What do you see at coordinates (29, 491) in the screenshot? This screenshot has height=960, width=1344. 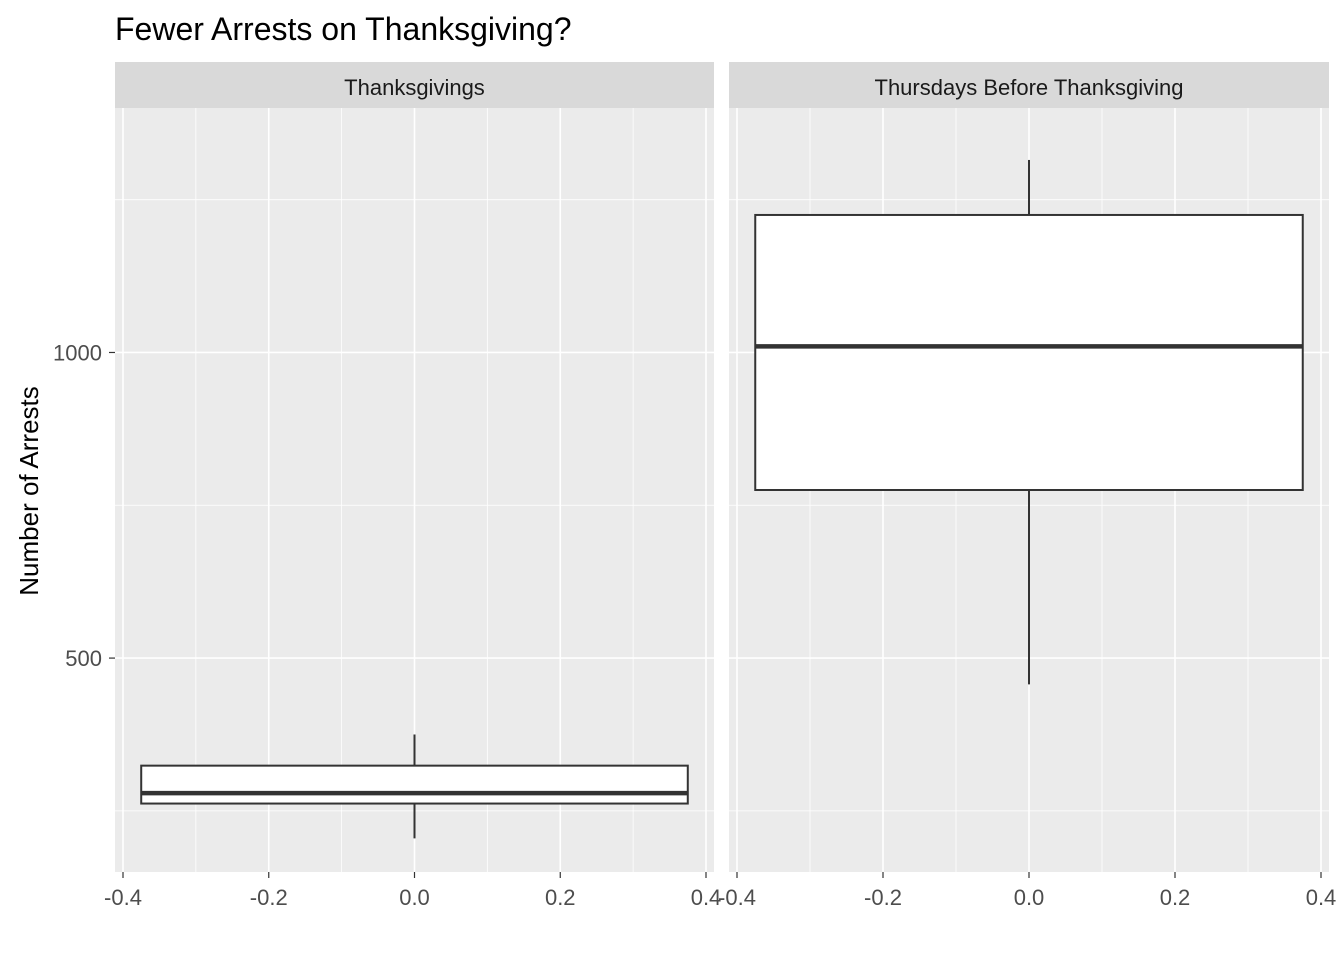 I see `y-axis-label: Number of Arrests` at bounding box center [29, 491].